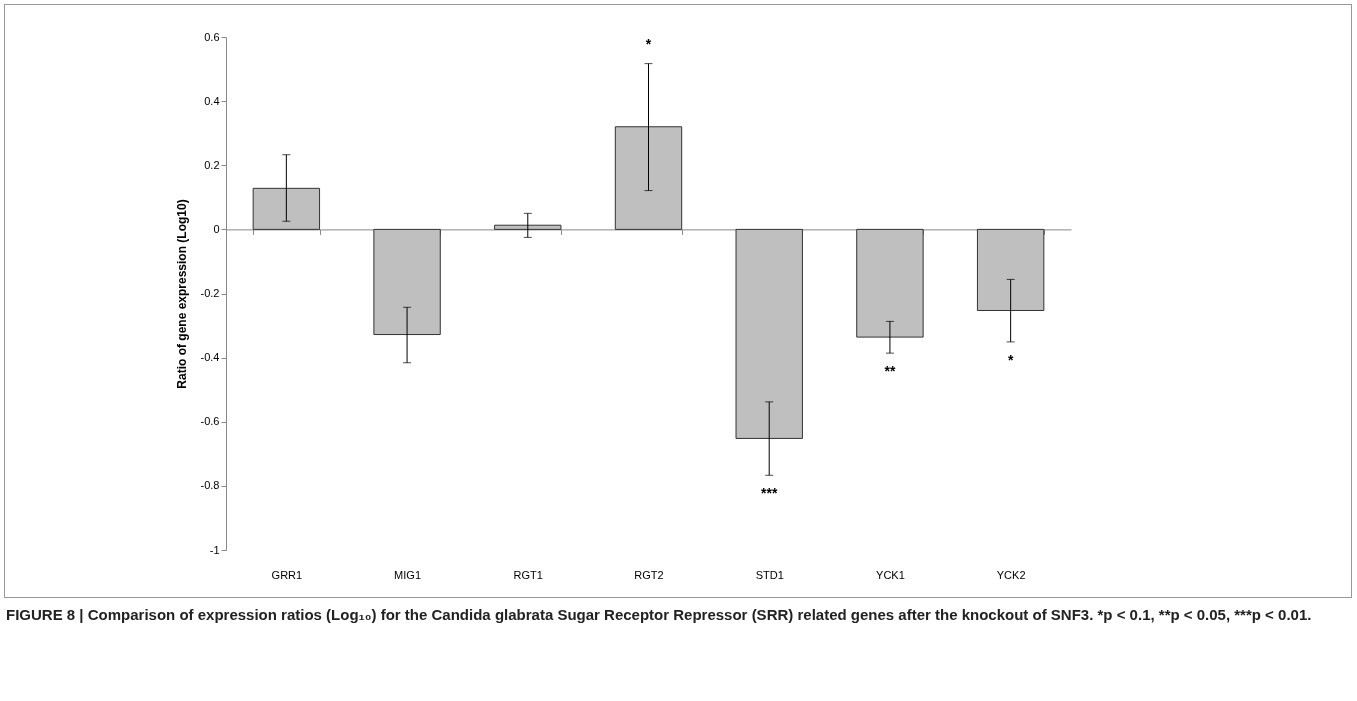  What do you see at coordinates (212, 164) in the screenshot?
I see `y-tick-label: 0.2` at bounding box center [212, 164].